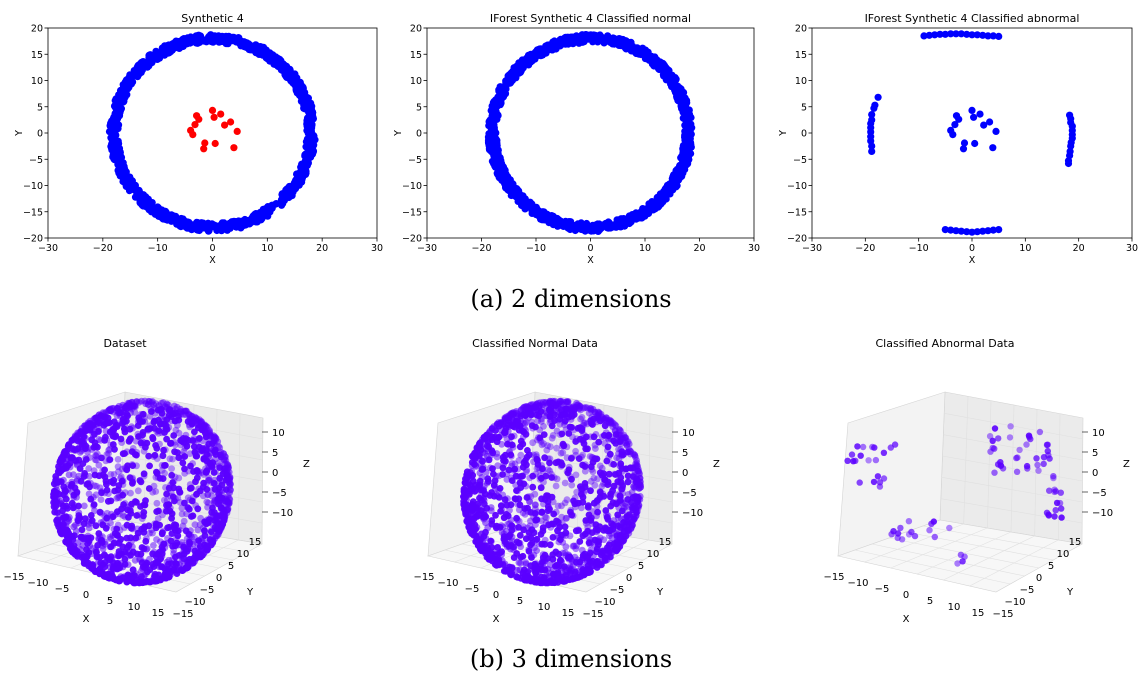 This screenshot has width=1142, height=686. Describe the element at coordinates (212, 133) in the screenshot. I see `axes-frame` at that location.